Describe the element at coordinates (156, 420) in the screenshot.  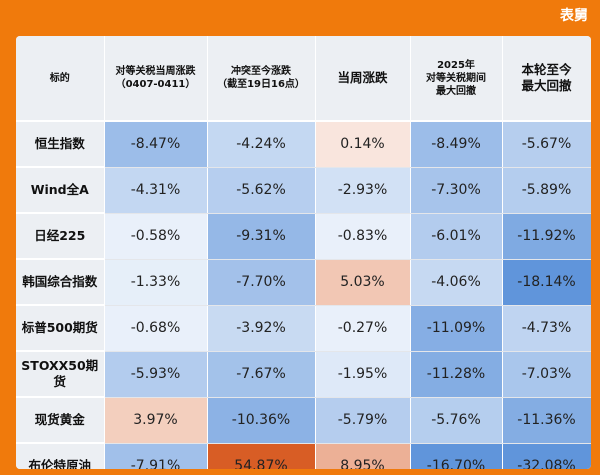
I see `heatmap-cell: 3.97%` at that location.